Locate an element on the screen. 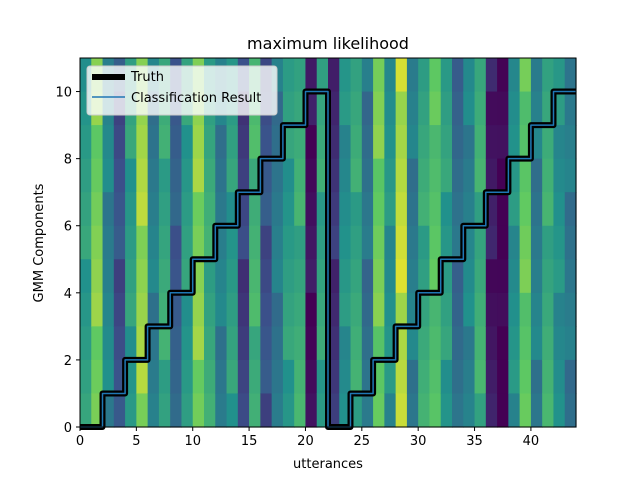 The height and width of the screenshot is (480, 640). x-tick-label: 0 is located at coordinates (80, 441).